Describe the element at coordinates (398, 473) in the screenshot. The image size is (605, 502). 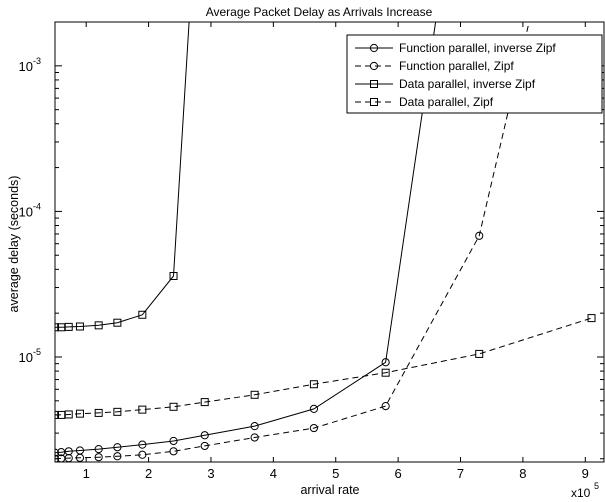
I see `x-tick-label: 6` at that location.